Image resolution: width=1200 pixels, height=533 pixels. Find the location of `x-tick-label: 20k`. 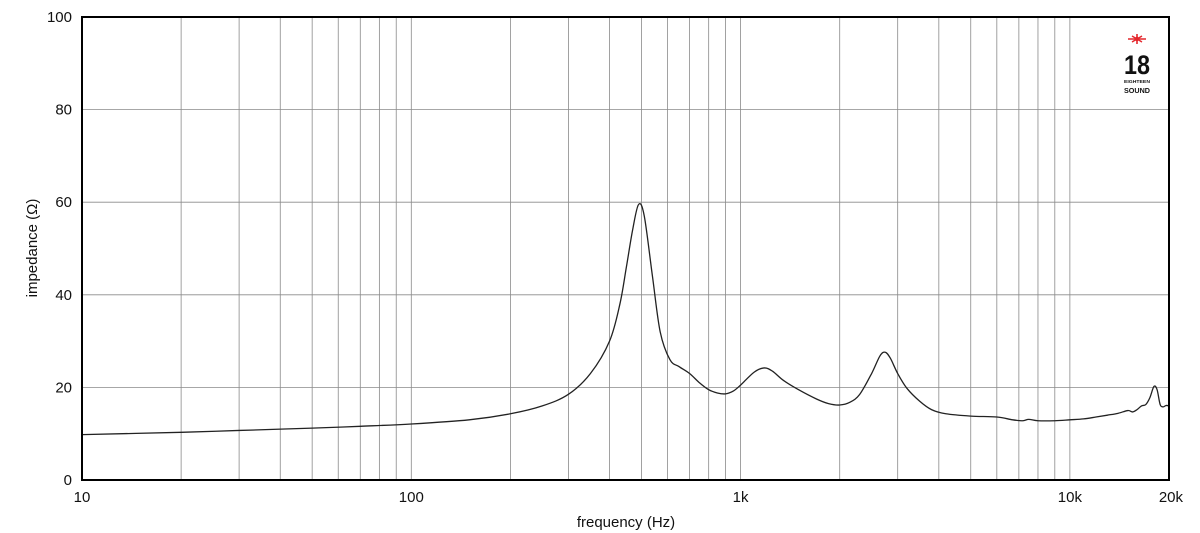

x-tick-label: 20k is located at coordinates (1171, 497).